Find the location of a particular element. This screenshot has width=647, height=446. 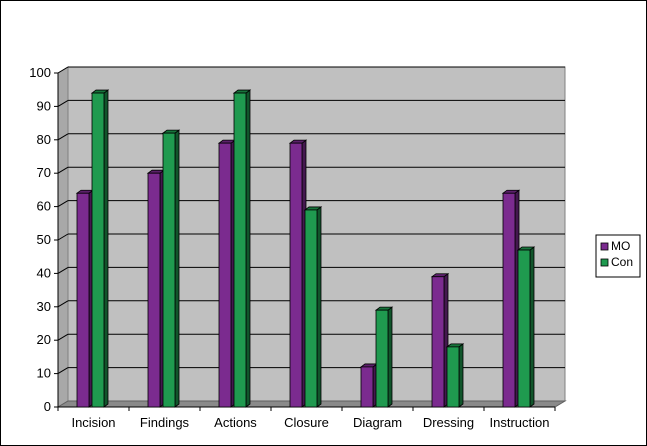

bar-mo-incision is located at coordinates (85, 298).